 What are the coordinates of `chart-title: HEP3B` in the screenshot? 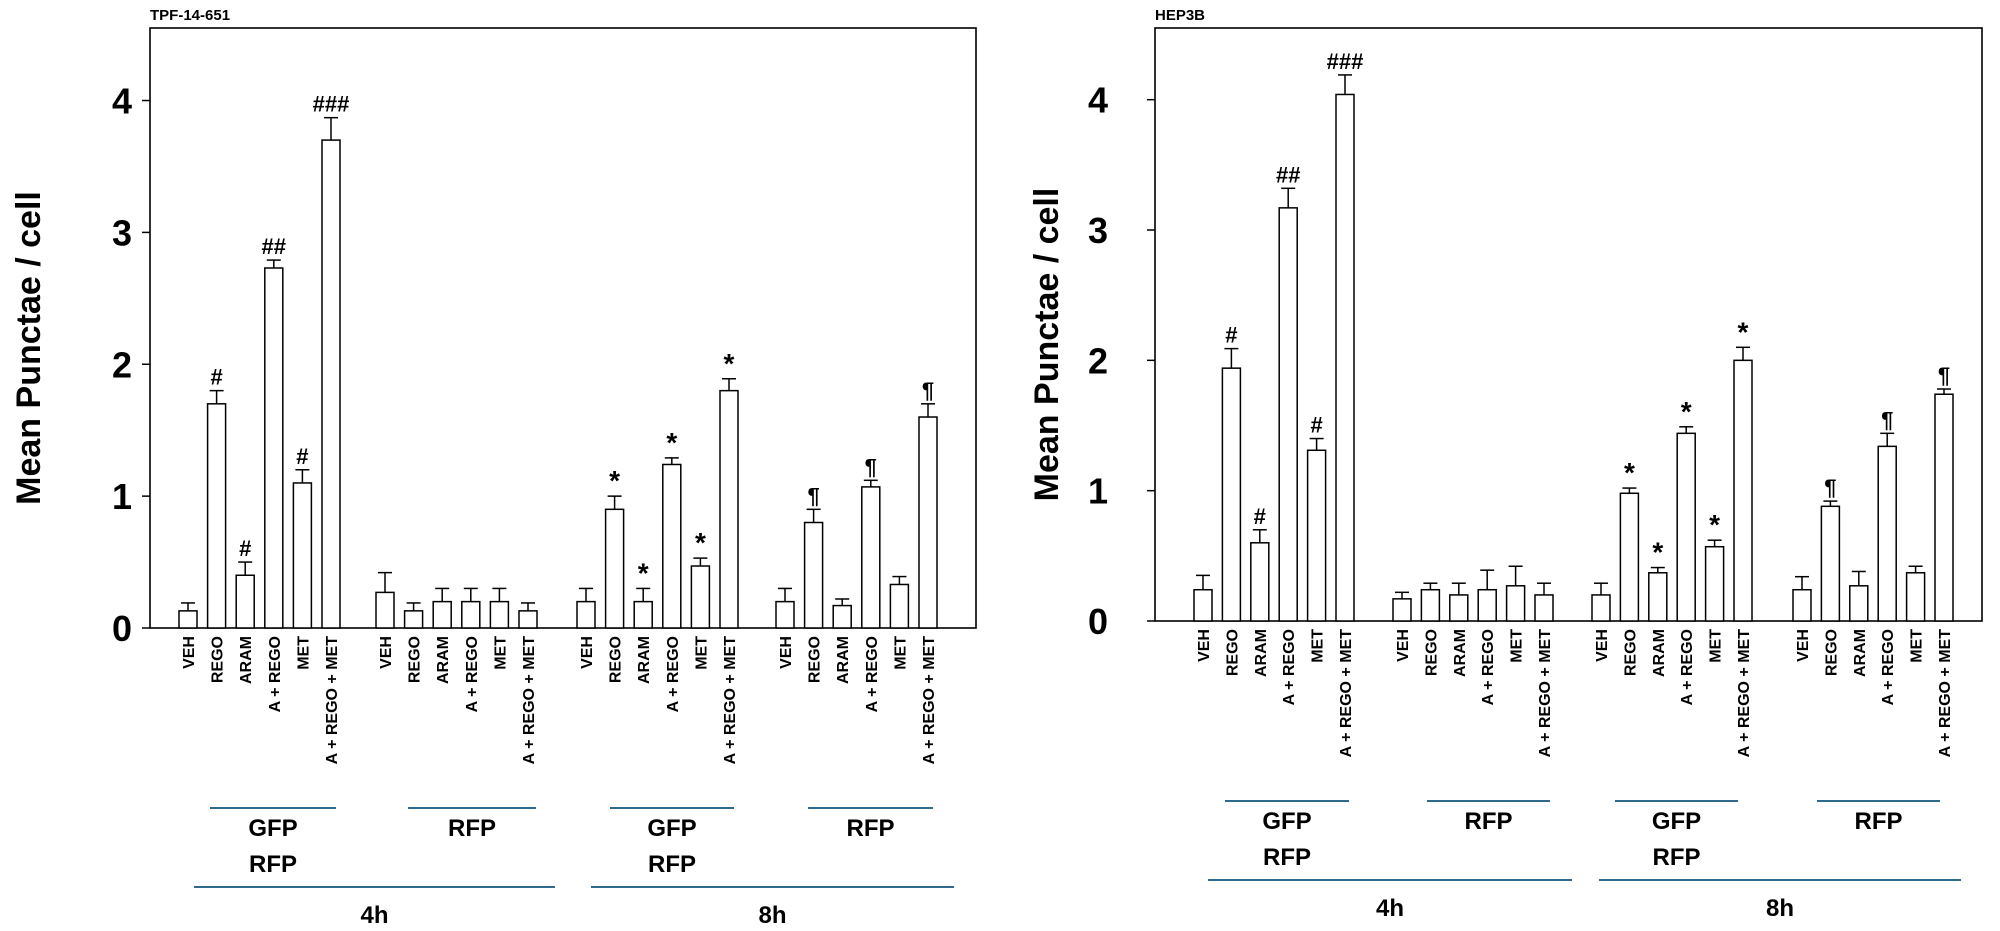 It's located at (1180, 15).